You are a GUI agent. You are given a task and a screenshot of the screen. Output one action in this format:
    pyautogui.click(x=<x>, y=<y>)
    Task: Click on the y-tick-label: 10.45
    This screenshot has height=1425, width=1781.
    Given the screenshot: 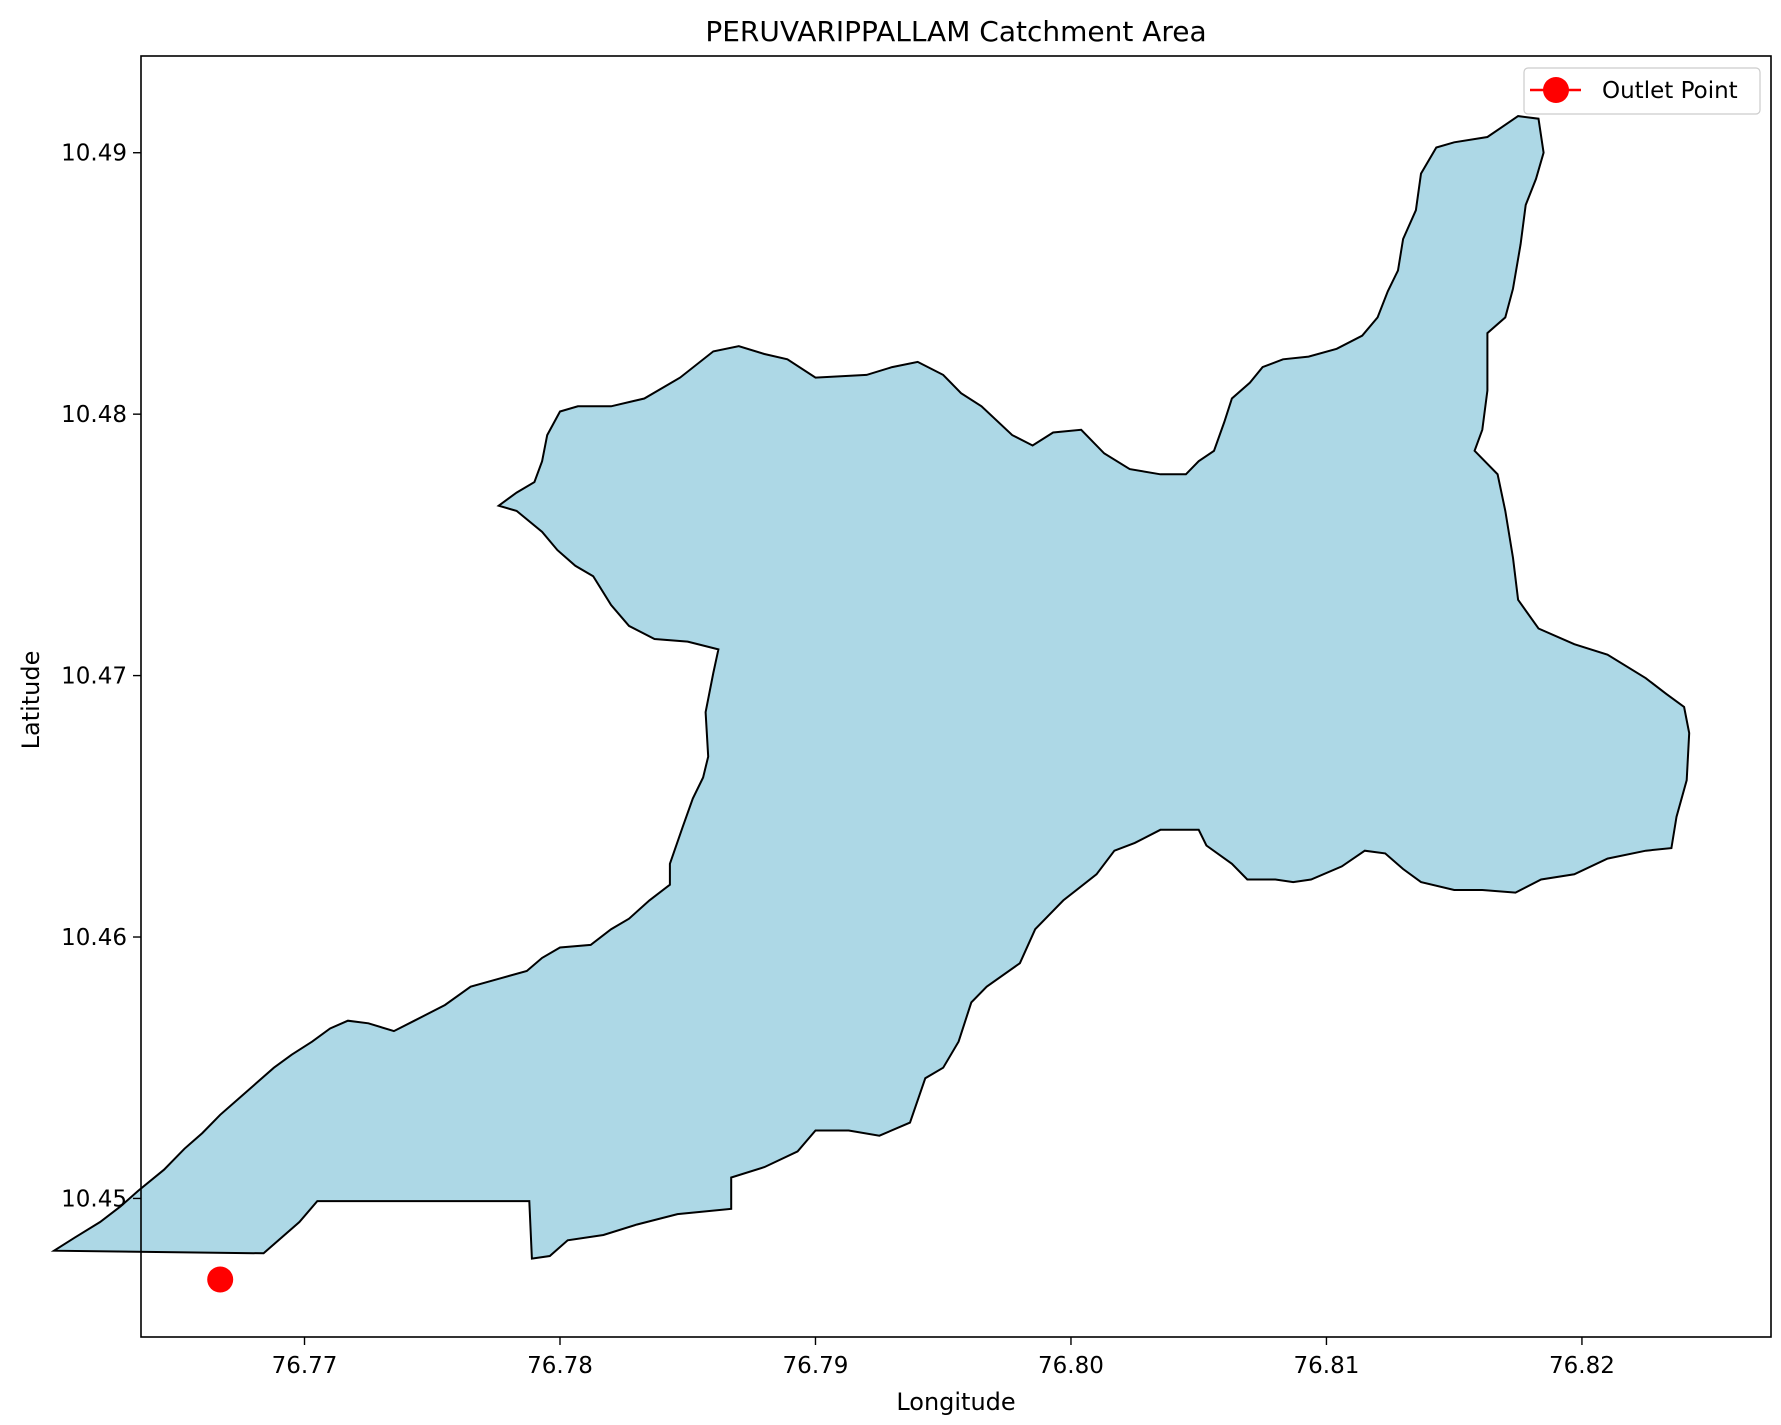 What is the action you would take?
    pyautogui.click(x=94, y=1199)
    